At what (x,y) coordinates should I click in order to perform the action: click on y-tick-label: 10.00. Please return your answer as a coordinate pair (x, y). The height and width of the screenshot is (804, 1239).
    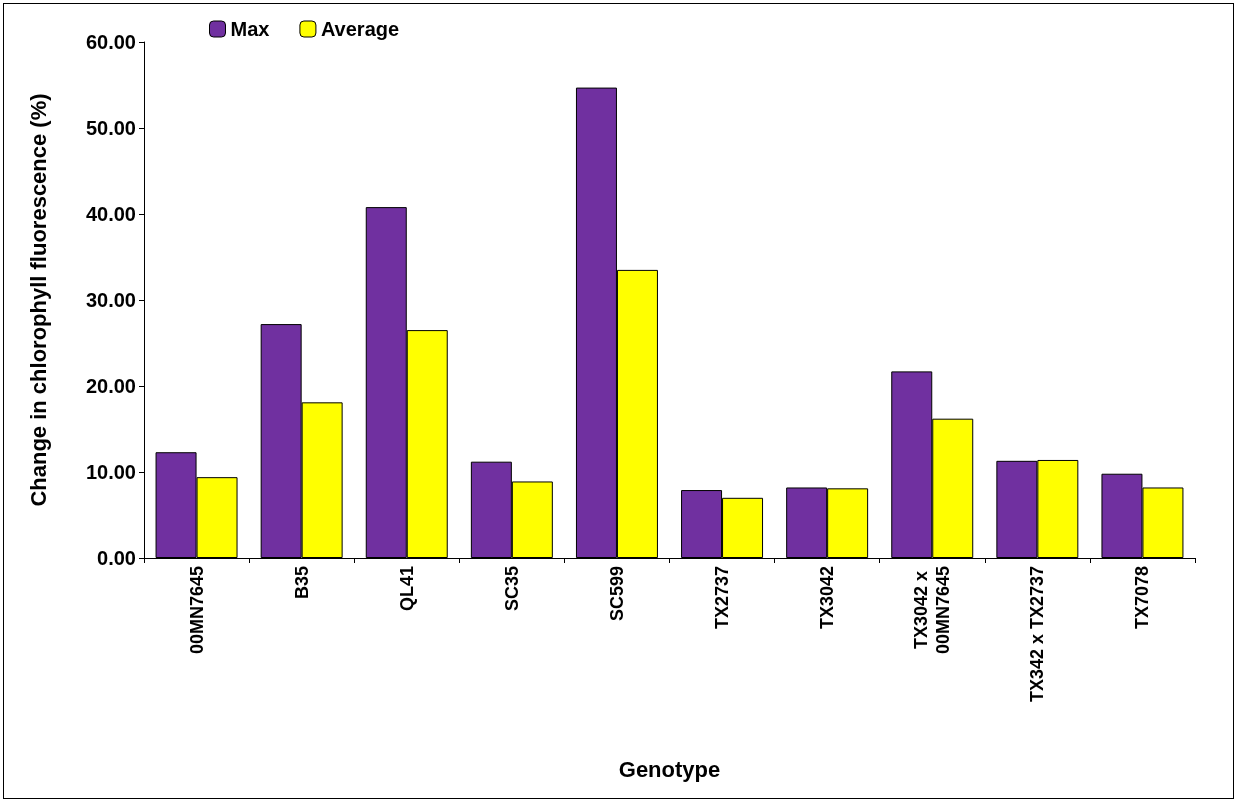
    Looking at the image, I should click on (110, 472).